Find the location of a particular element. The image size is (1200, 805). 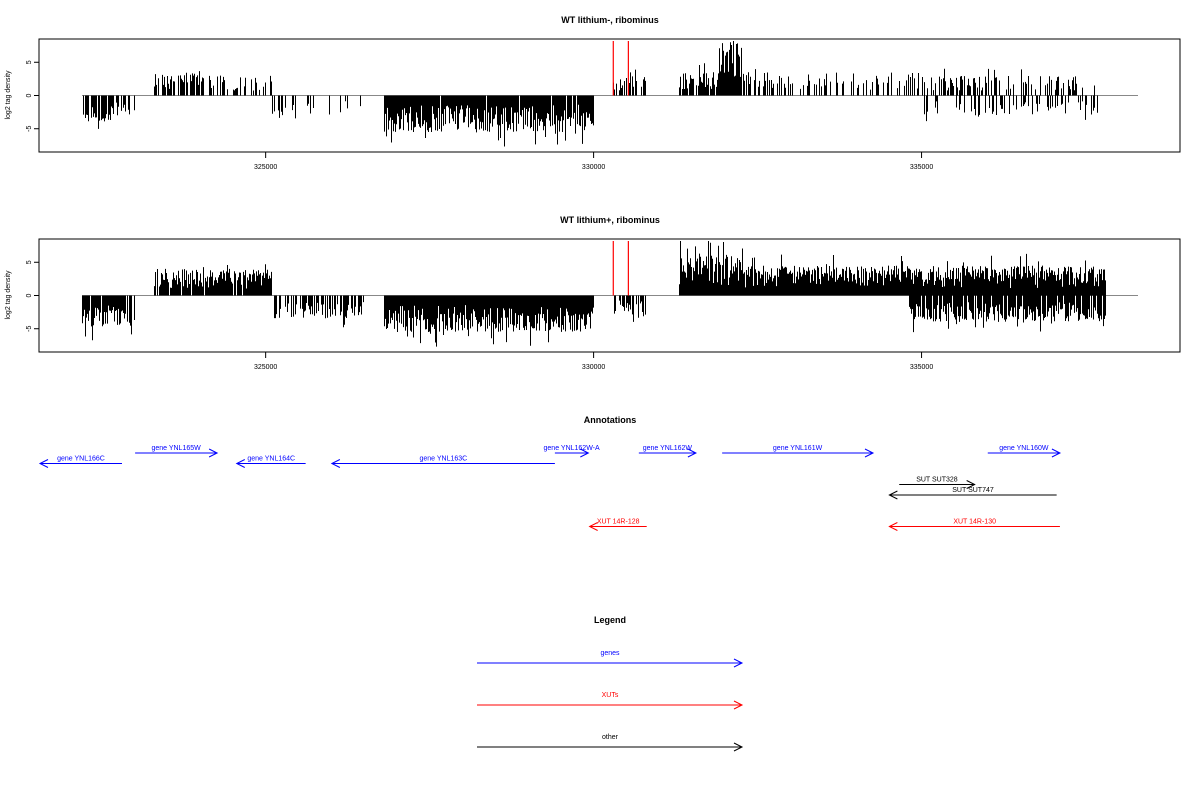

feature-gene: gene YNL166C is located at coordinates (80, 462).